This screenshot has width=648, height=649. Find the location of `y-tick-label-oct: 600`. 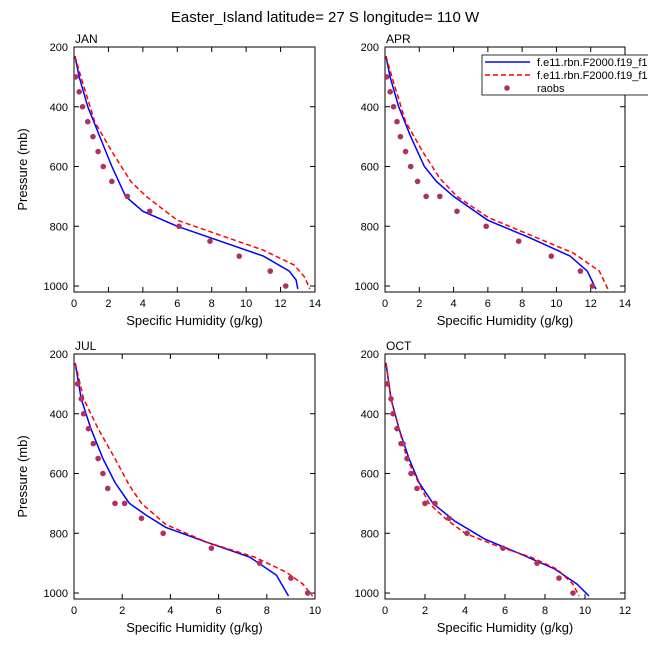

y-tick-label-oct: 600 is located at coordinates (370, 475).